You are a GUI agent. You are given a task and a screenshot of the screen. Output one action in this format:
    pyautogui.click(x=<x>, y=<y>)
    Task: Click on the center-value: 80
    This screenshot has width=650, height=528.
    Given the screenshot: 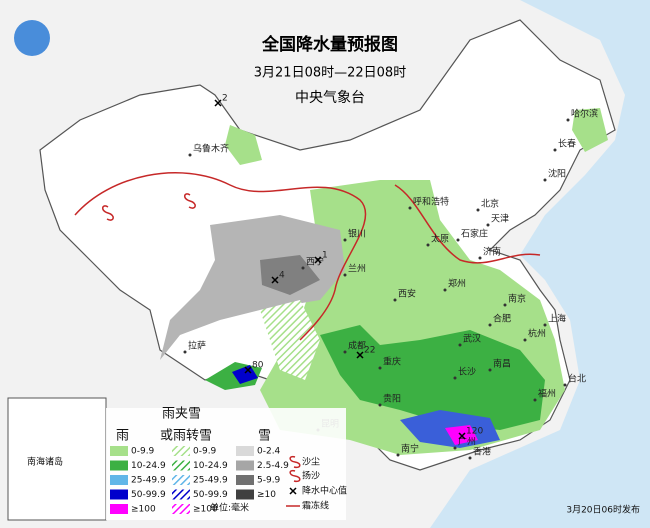 What is the action you would take?
    pyautogui.click(x=258, y=366)
    